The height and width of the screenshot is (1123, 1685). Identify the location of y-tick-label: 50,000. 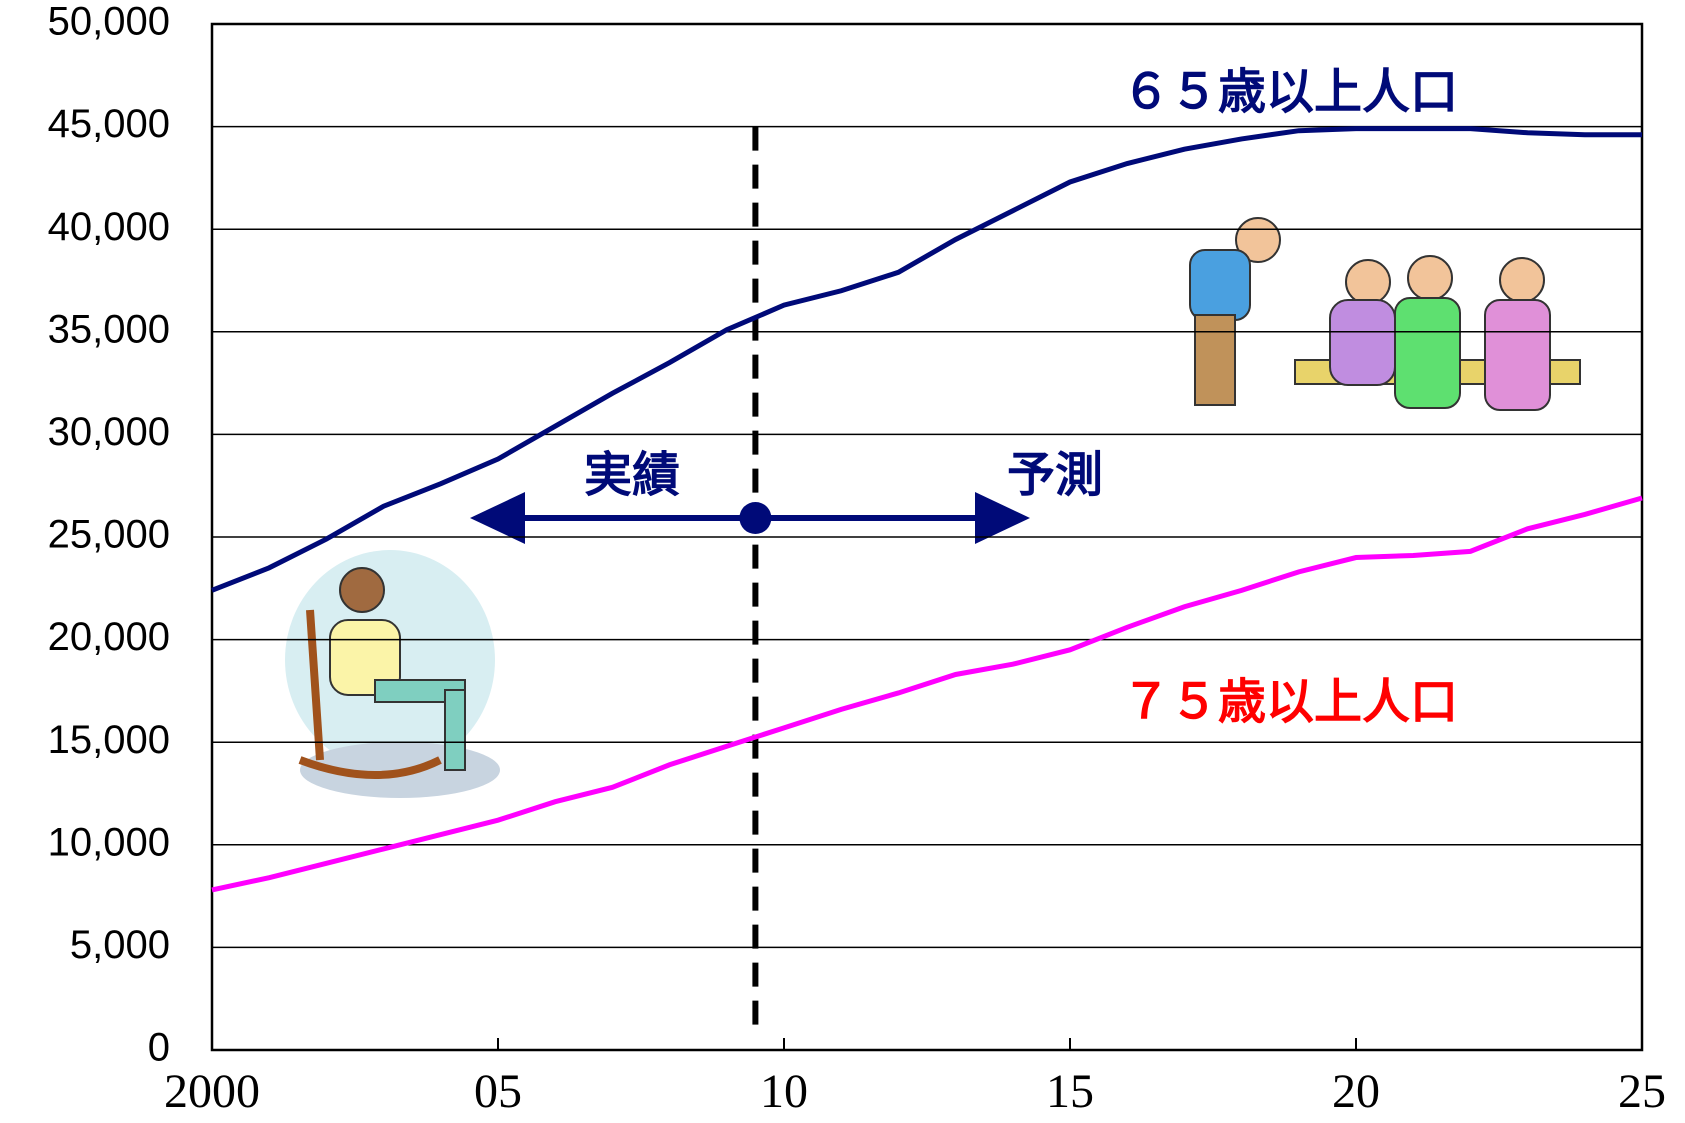
(109, 22).